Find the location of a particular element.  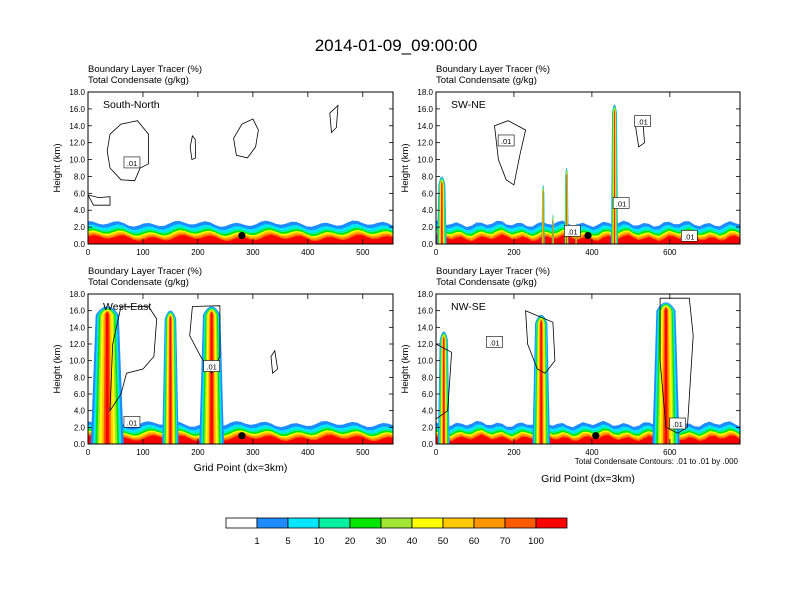

panel-field: .01 .01 .01 .01 .01 is located at coordinates (588, 174).